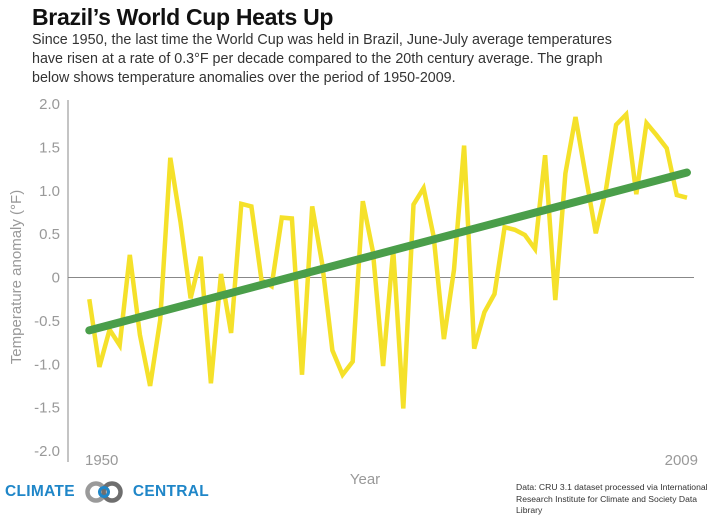 This screenshot has height=517, width=720. What do you see at coordinates (47, 321) in the screenshot?
I see `y-tick-label: -0.5` at bounding box center [47, 321].